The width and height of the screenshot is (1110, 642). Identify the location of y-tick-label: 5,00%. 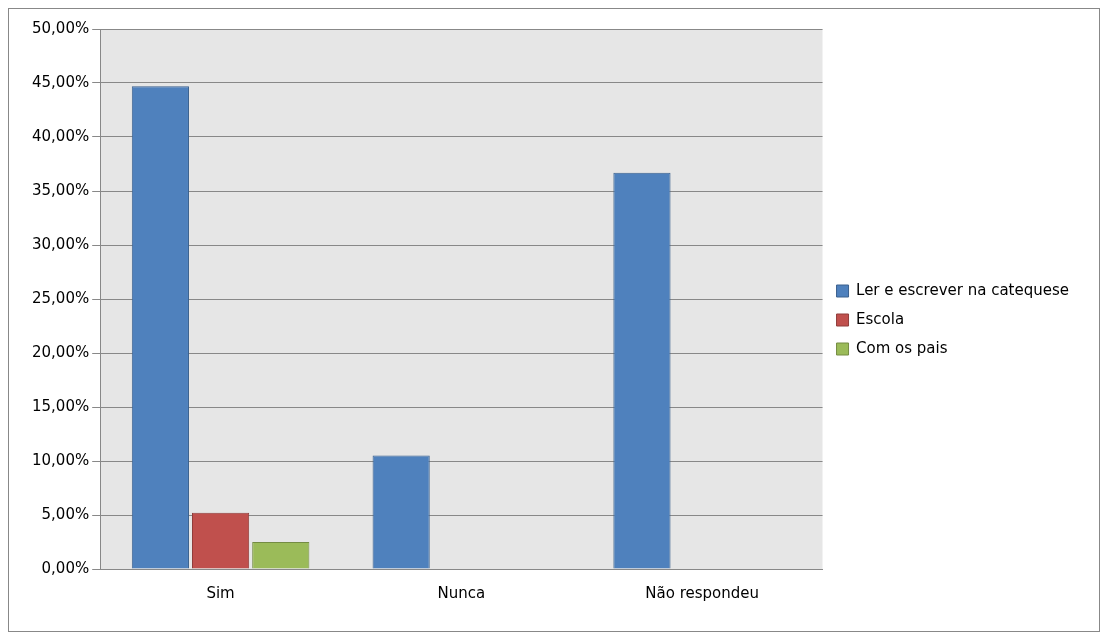
(65, 513).